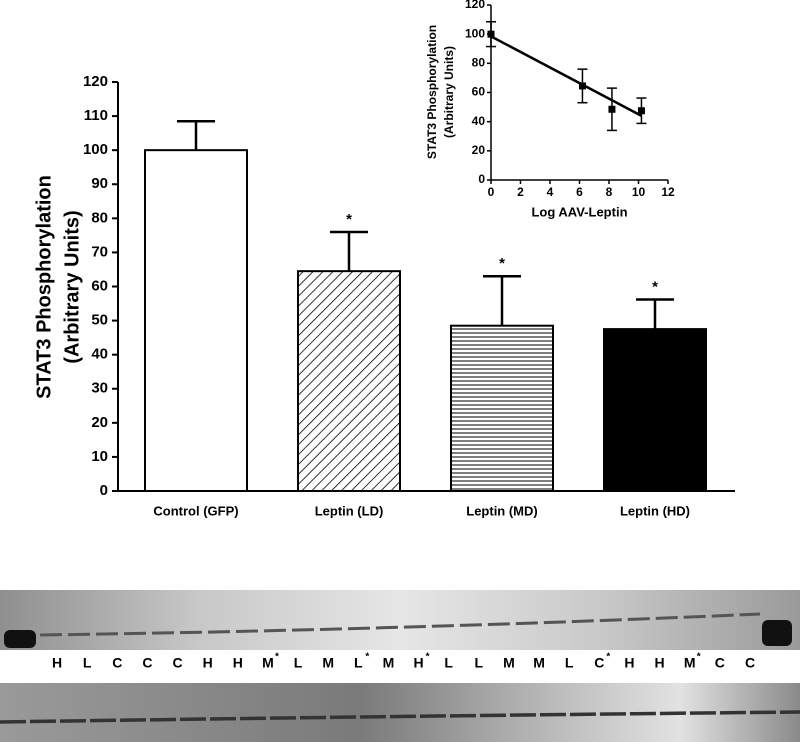 This screenshot has width=800, height=742. I want to click on x-tick-label: Leptin (HD), so click(655, 510).